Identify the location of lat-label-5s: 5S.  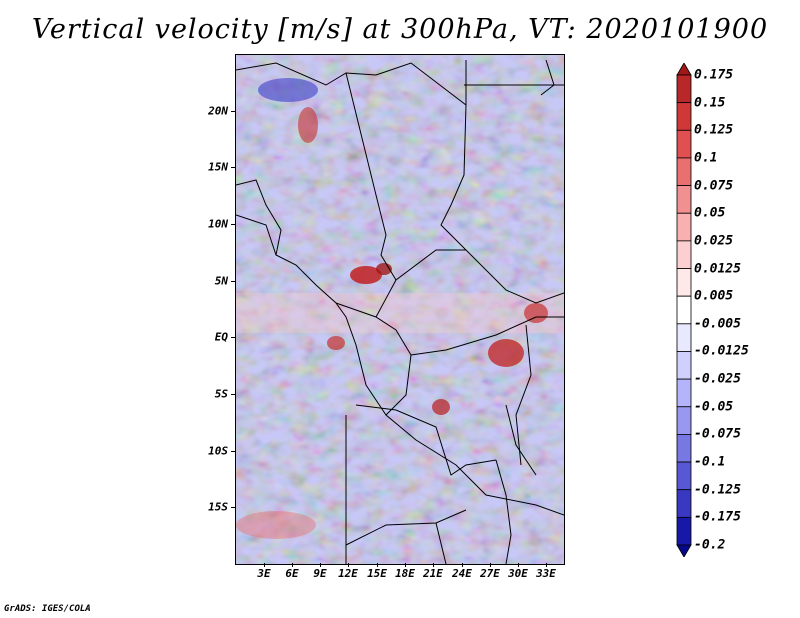
(221, 394).